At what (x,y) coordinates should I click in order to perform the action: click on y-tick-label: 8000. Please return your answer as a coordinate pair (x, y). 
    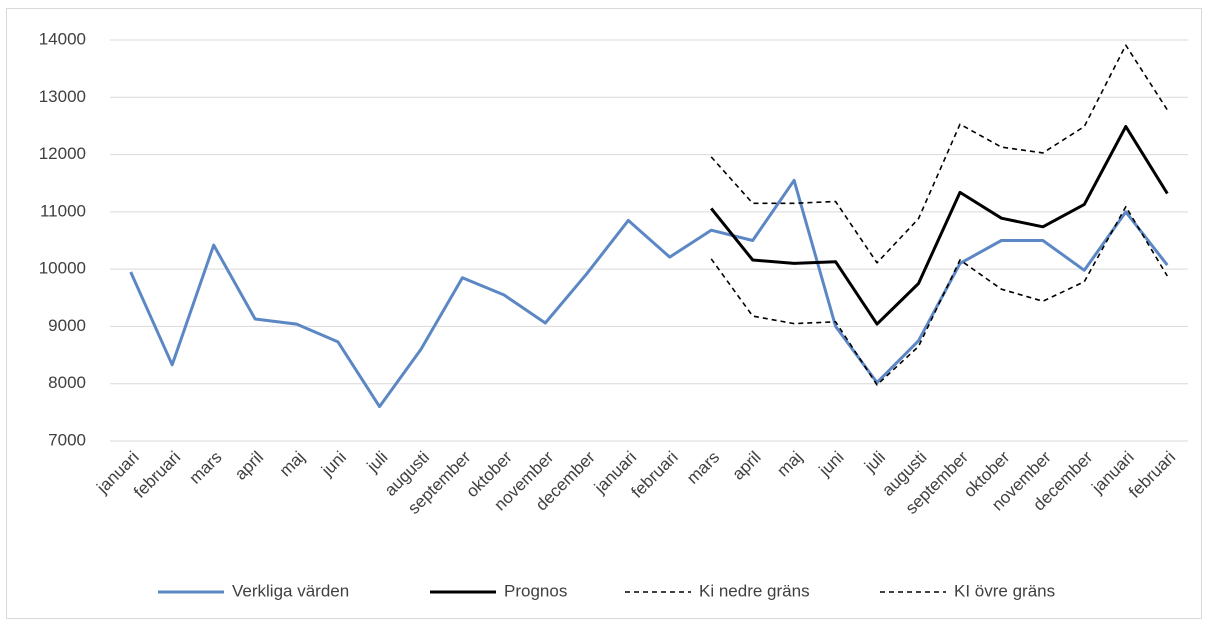
    Looking at the image, I should click on (67, 382).